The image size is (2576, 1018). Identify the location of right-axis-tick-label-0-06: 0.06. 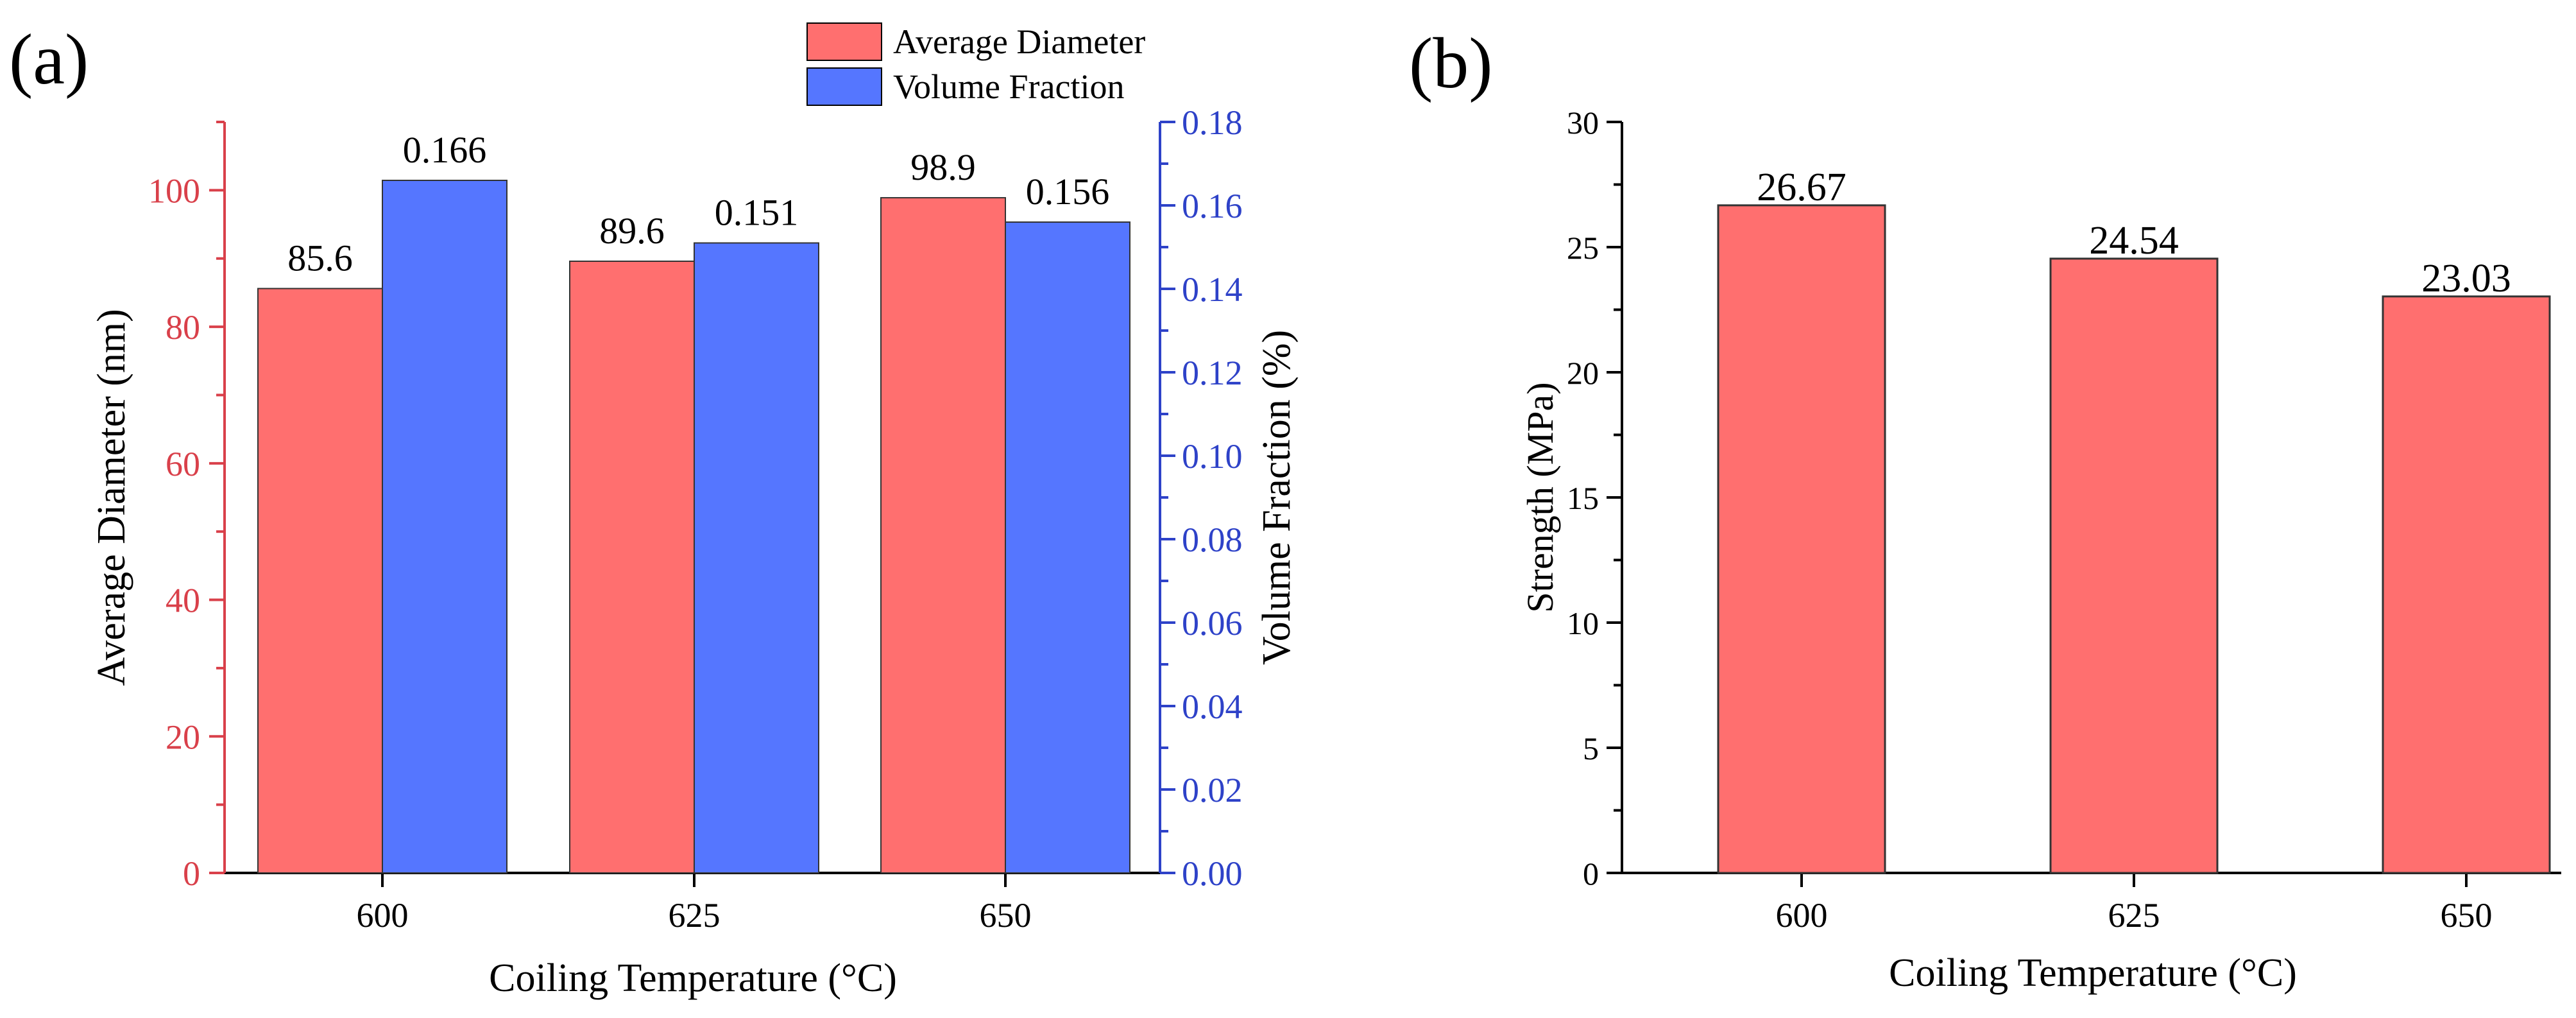
(1212, 623).